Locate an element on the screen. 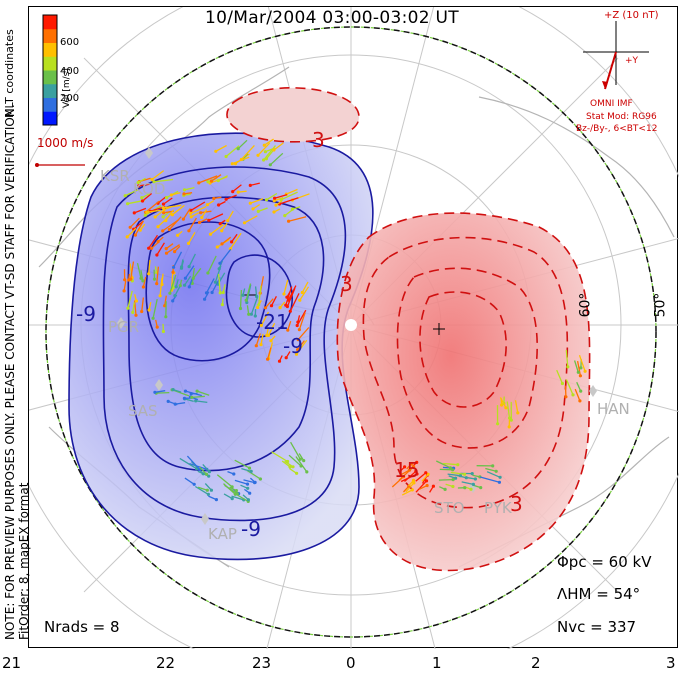  mlt-tick-2: 2 is located at coordinates (536, 663).